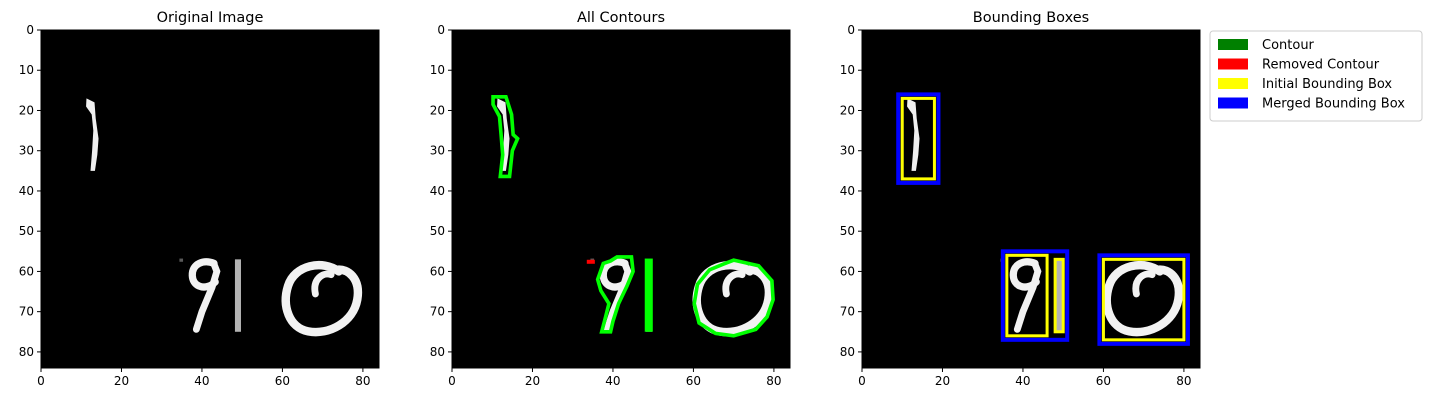 The height and width of the screenshot is (407, 1429). What do you see at coordinates (1333, 104) in the screenshot?
I see `legend-label: Merged Bounding Box` at bounding box center [1333, 104].